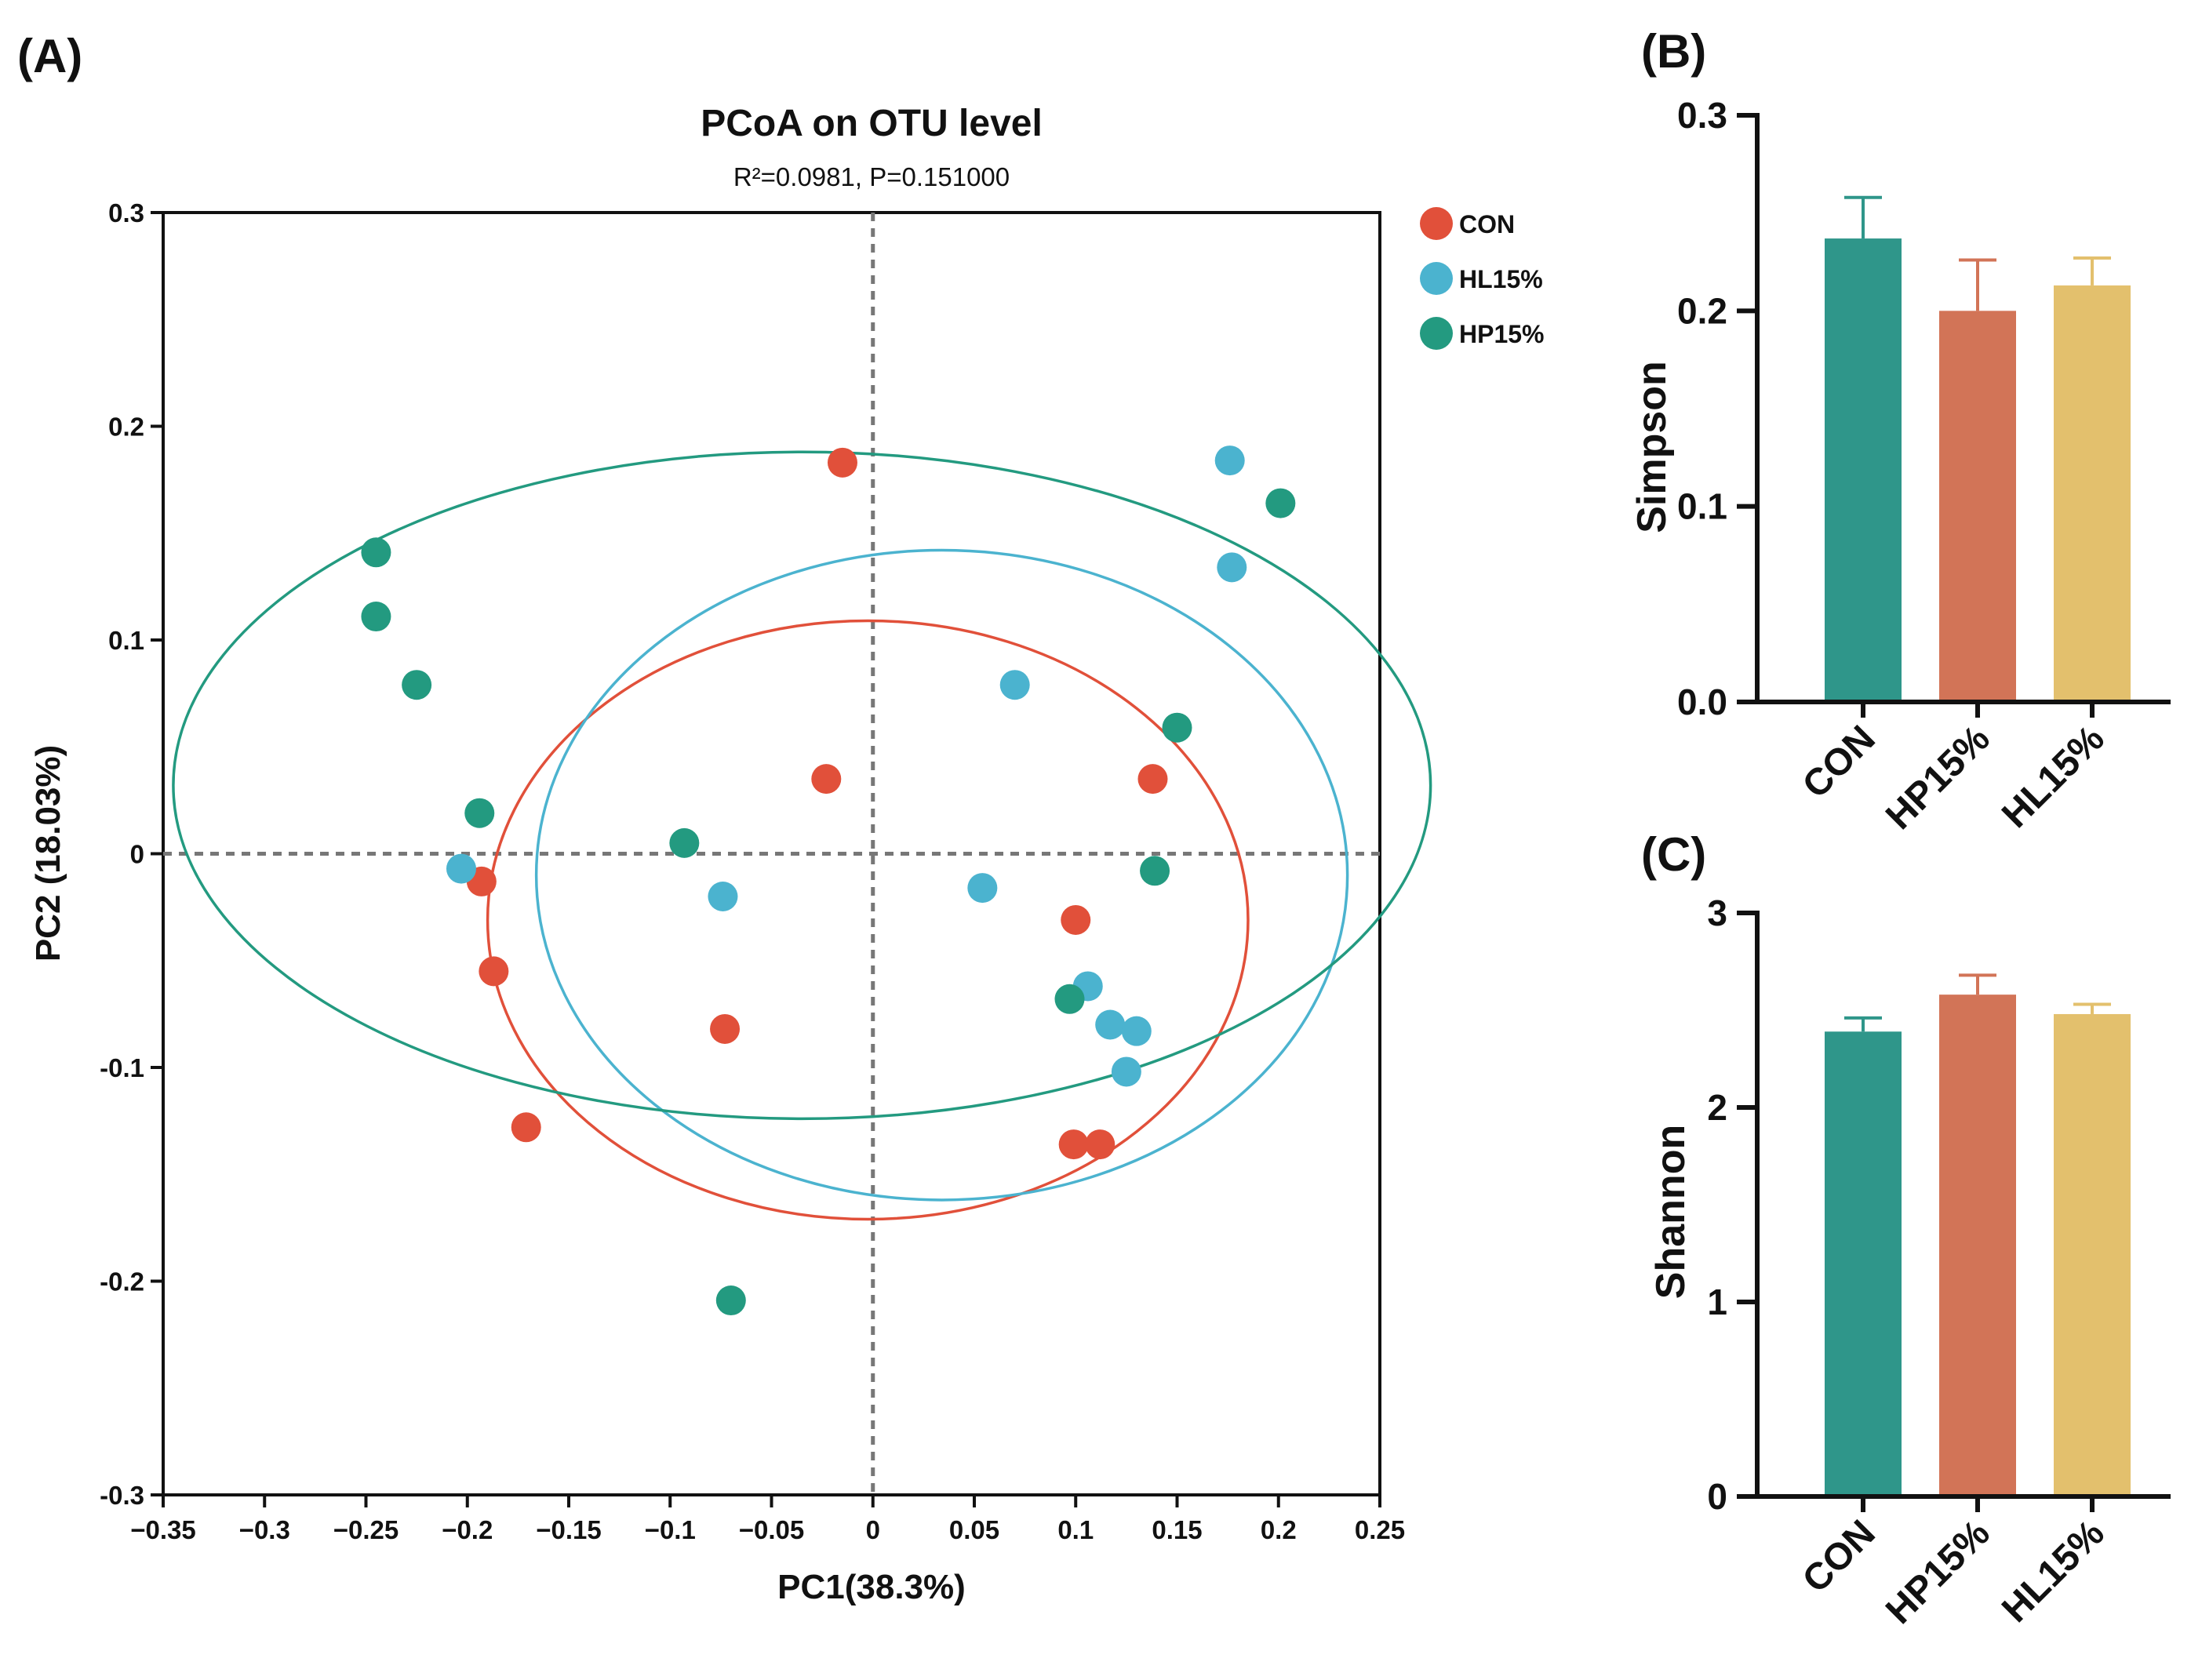 This screenshot has height=1680, width=2191. What do you see at coordinates (48, 853) in the screenshot?
I see `pcoa-y-axis-title: PC2 (18.03%)` at bounding box center [48, 853].